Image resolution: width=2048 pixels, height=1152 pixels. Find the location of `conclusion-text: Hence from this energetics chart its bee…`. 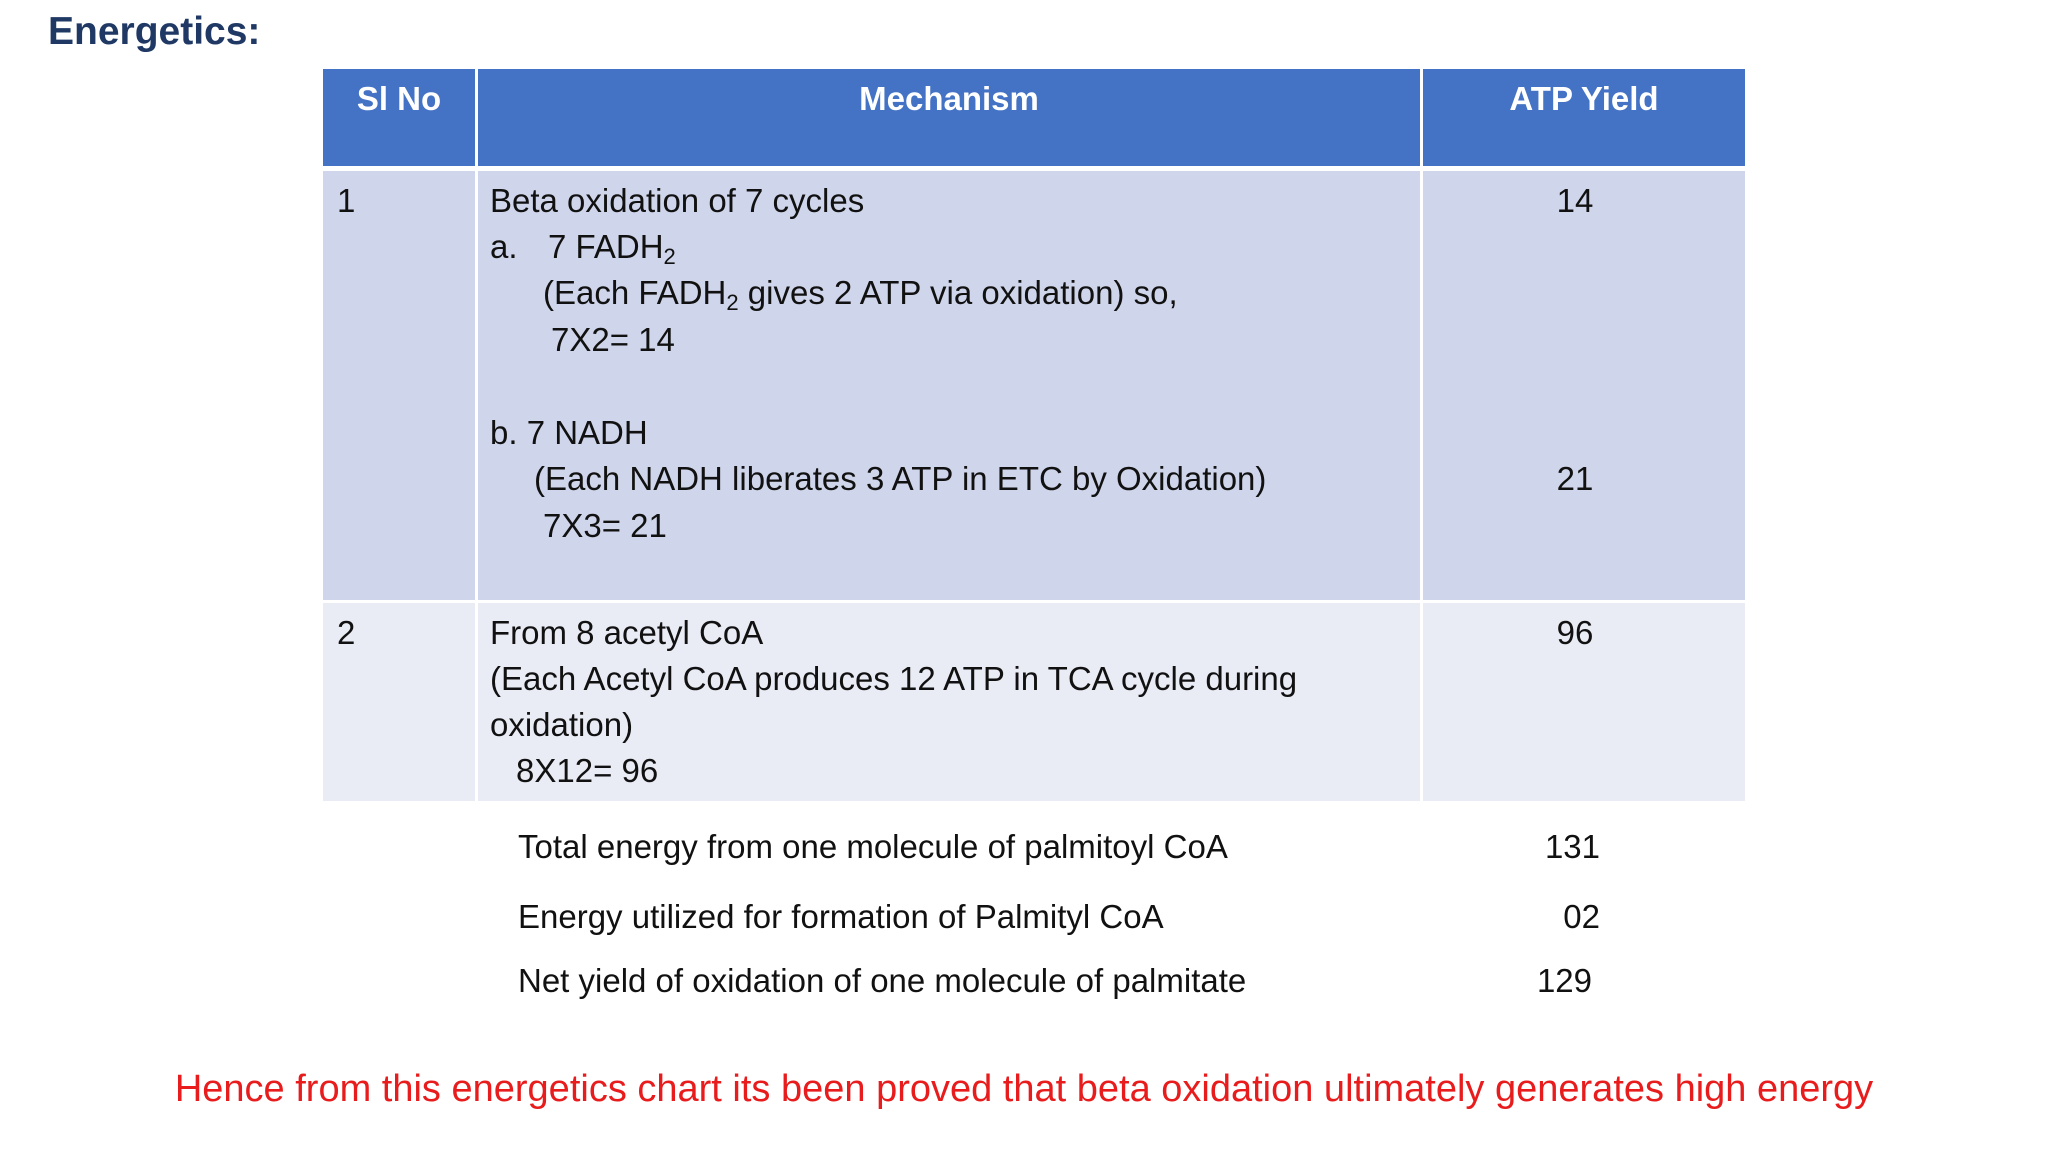

conclusion-text: Hence from this energetics chart its bee… is located at coordinates (1024, 1089).